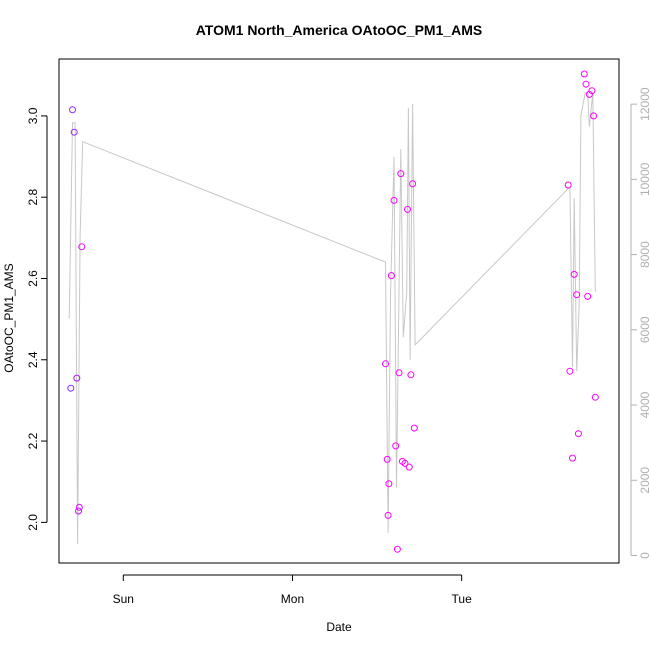 The height and width of the screenshot is (650, 650). I want to click on x-axis: Sun Mon Tue, so click(293, 590).